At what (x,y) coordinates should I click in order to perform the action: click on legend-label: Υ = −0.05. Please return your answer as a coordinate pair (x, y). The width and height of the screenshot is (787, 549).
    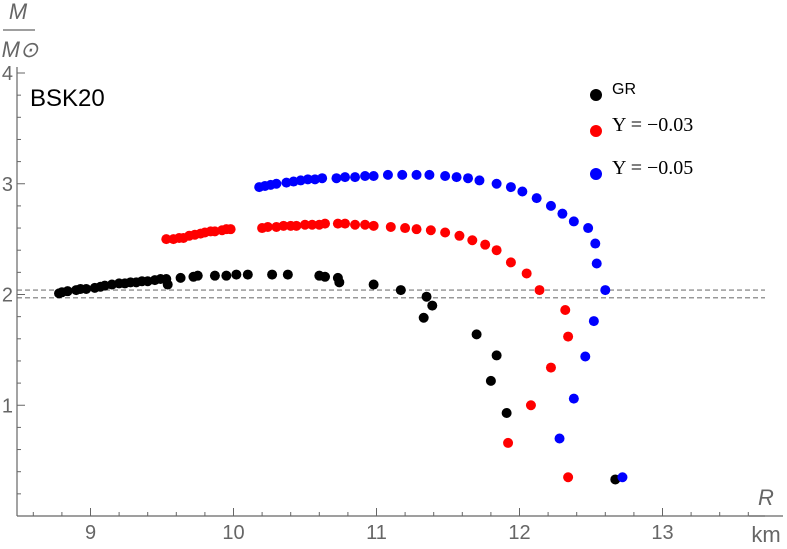
    Looking at the image, I should click on (652, 168).